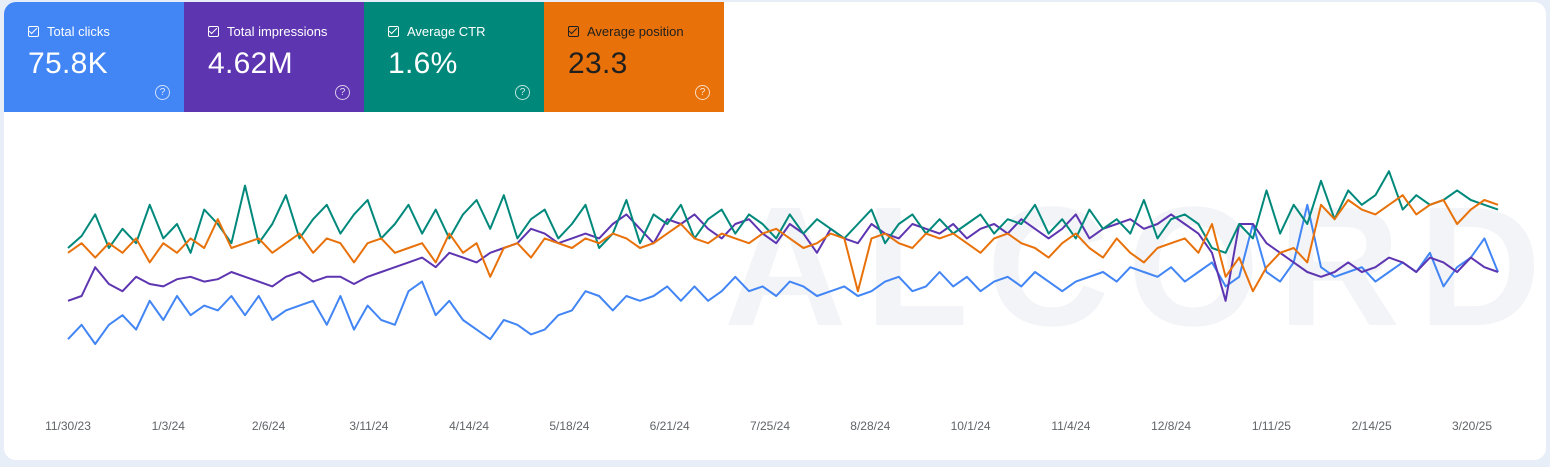 The width and height of the screenshot is (1550, 467). I want to click on metric-tile-position: Average position 23.3 ?, so click(634, 57).